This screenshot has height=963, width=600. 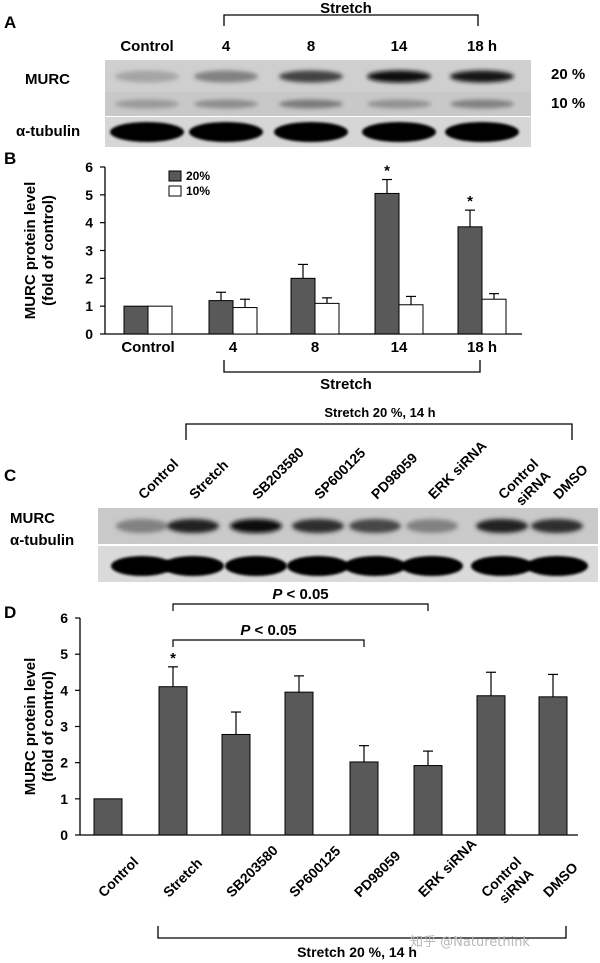 I want to click on x-category-label-line: DMSO, so click(x=560, y=879).